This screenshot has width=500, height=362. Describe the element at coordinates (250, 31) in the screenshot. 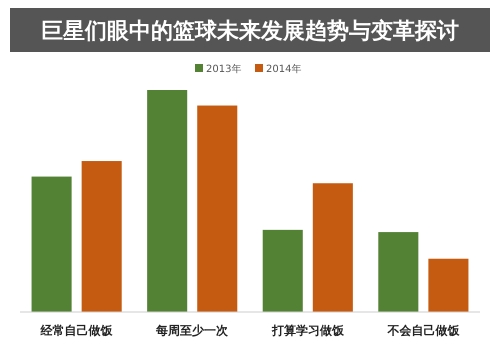

I see `chart-title: 巨星们眼中的篮球未来发展趋势与变革探讨` at that location.